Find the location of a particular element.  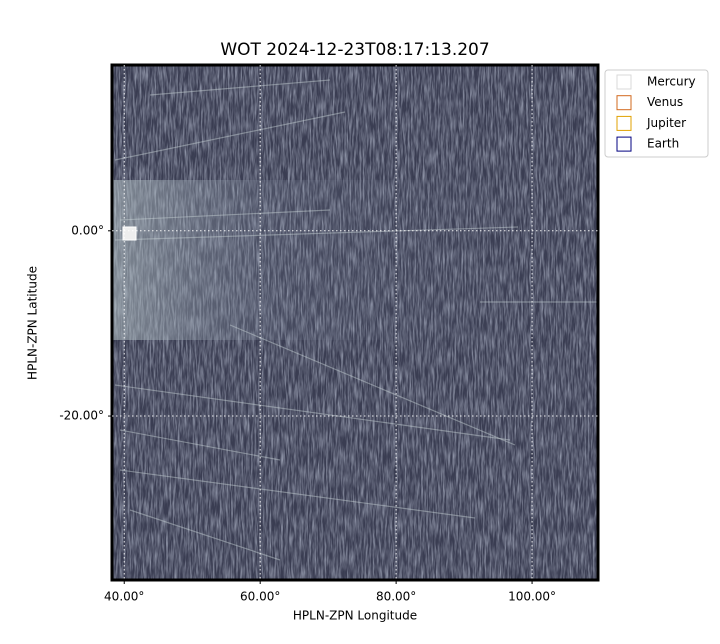

legend: Mercury Venus Jupiter Earth is located at coordinates (656, 113).